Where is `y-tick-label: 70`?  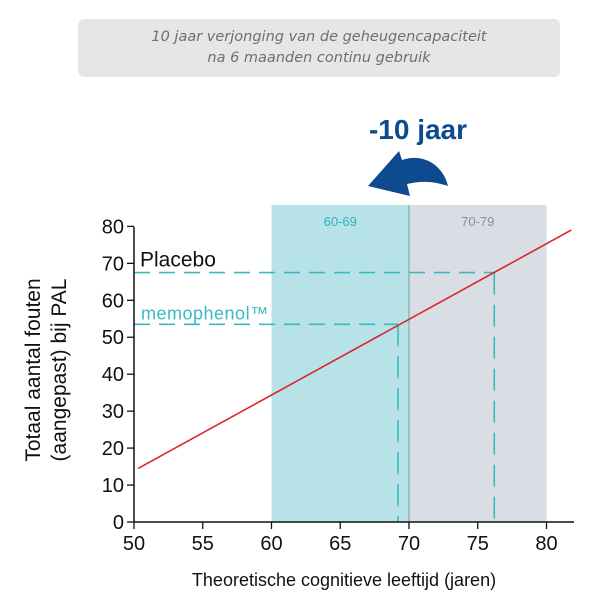 y-tick-label: 70 is located at coordinates (113, 264).